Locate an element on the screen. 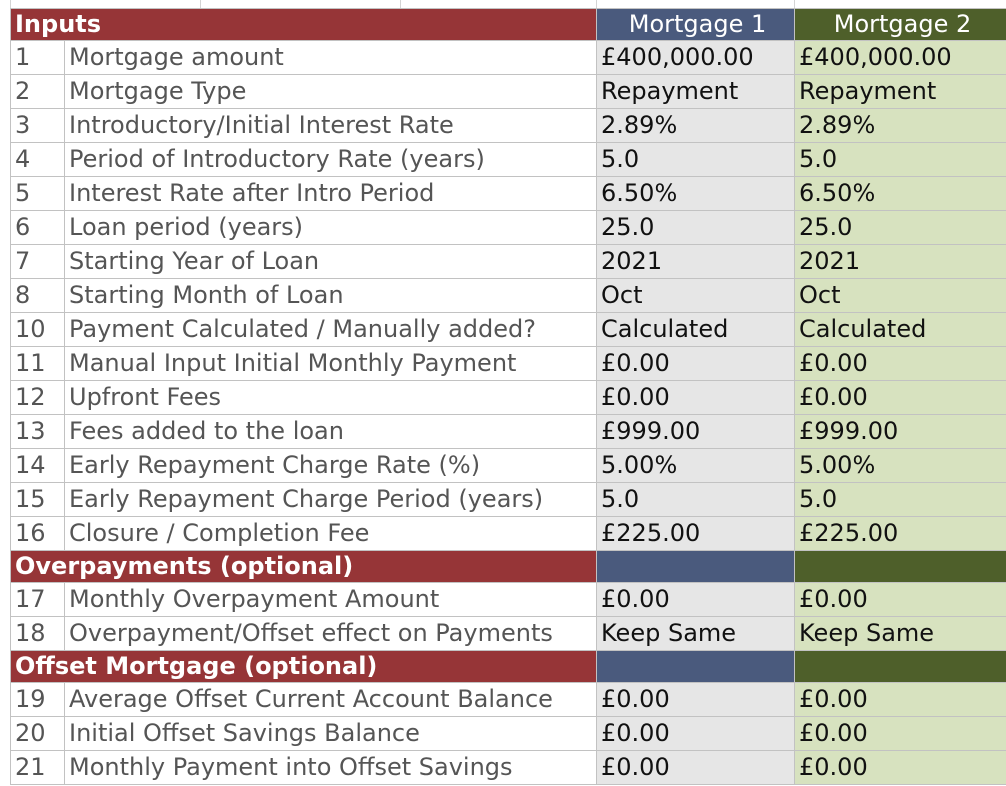  section-header-offset-mortgage: Offset Mortgage (optional) is located at coordinates (303, 666).